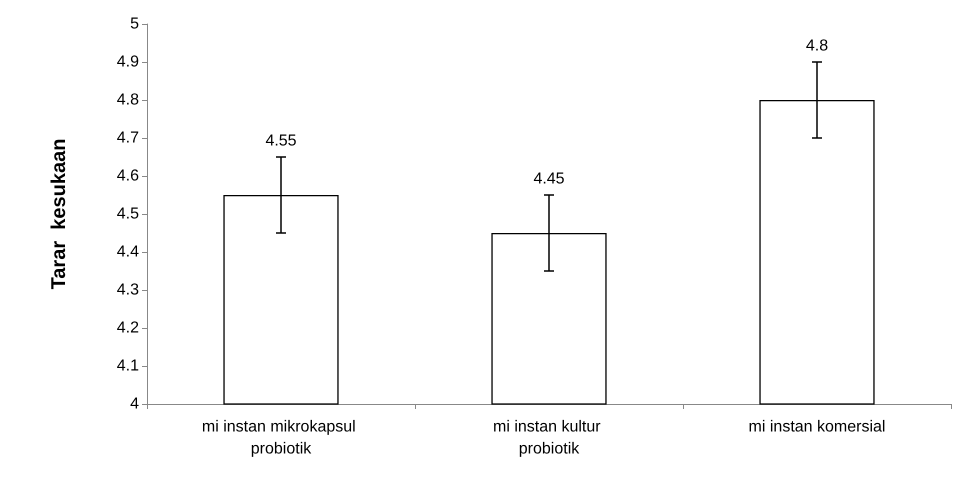  Describe the element at coordinates (128, 328) in the screenshot. I see `y-tick-label: 4.2` at that location.